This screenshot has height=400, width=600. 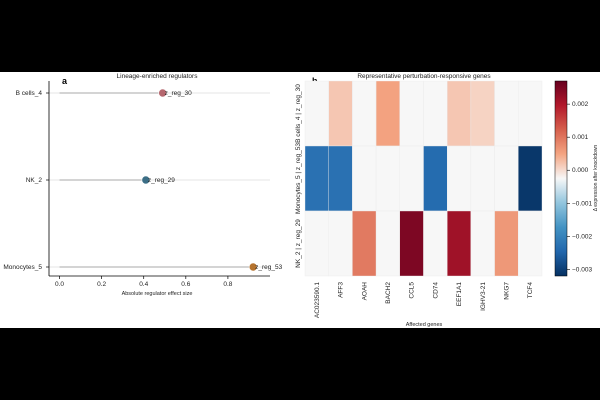 What do you see at coordinates (298, 113) in the screenshot?
I see `row-label: B cells_4 | z_reg_30` at bounding box center [298, 113].